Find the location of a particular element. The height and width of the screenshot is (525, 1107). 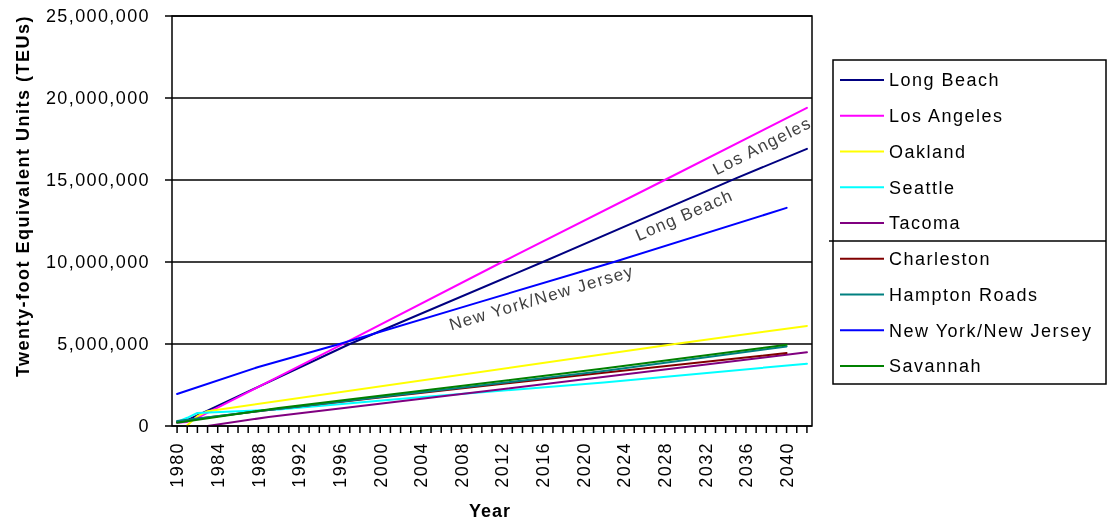

legend-label: Long Beach is located at coordinates (945, 80).